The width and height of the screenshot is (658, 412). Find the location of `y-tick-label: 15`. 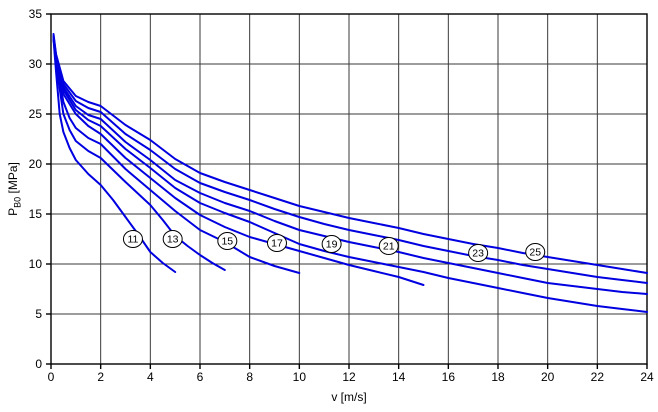

y-tick-label: 15 is located at coordinates (36, 214).